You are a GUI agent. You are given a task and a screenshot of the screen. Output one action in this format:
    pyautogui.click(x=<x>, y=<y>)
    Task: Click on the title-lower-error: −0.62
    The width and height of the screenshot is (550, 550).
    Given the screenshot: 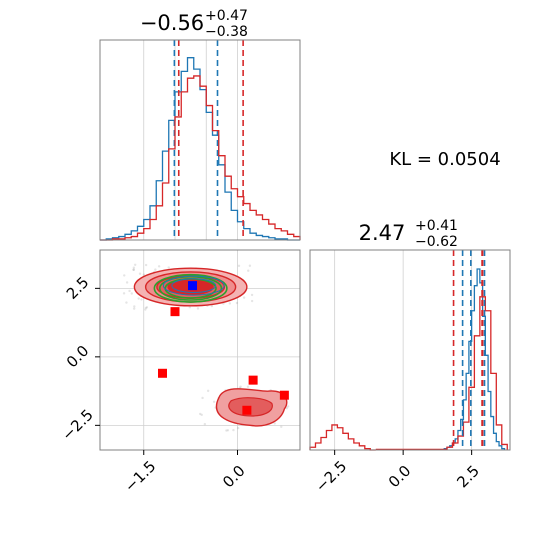 What is the action you would take?
    pyautogui.click(x=436, y=242)
    